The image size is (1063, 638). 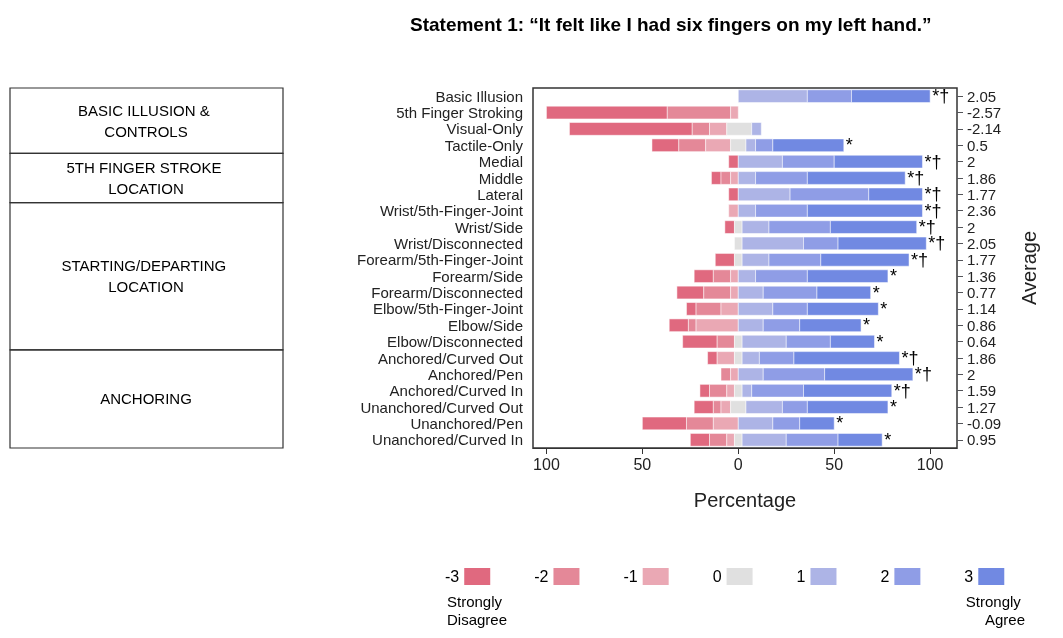 I want to click on y2-tick-label: 0.95, so click(x=982, y=440).